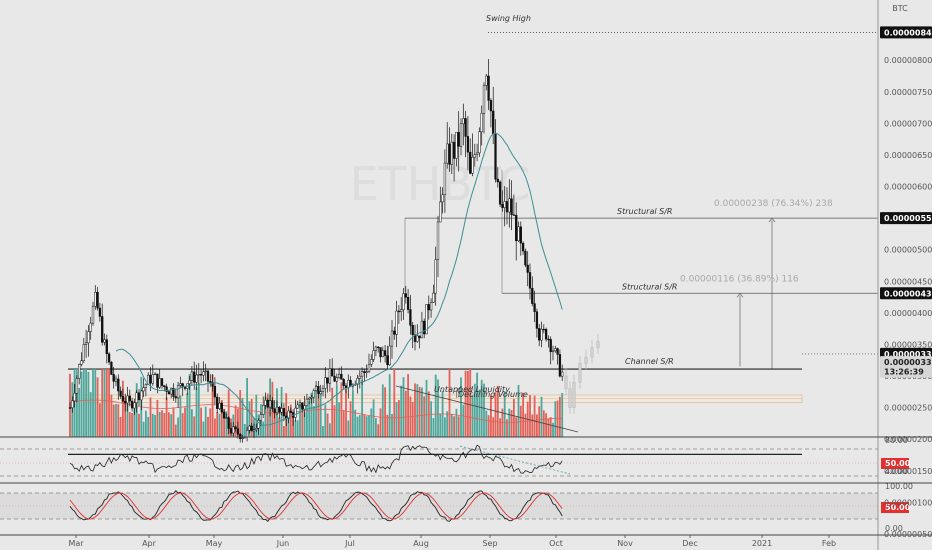 The height and width of the screenshot is (550, 932). Describe the element at coordinates (515, 460) in the screenshot. I see `rsi-trendline` at that location.